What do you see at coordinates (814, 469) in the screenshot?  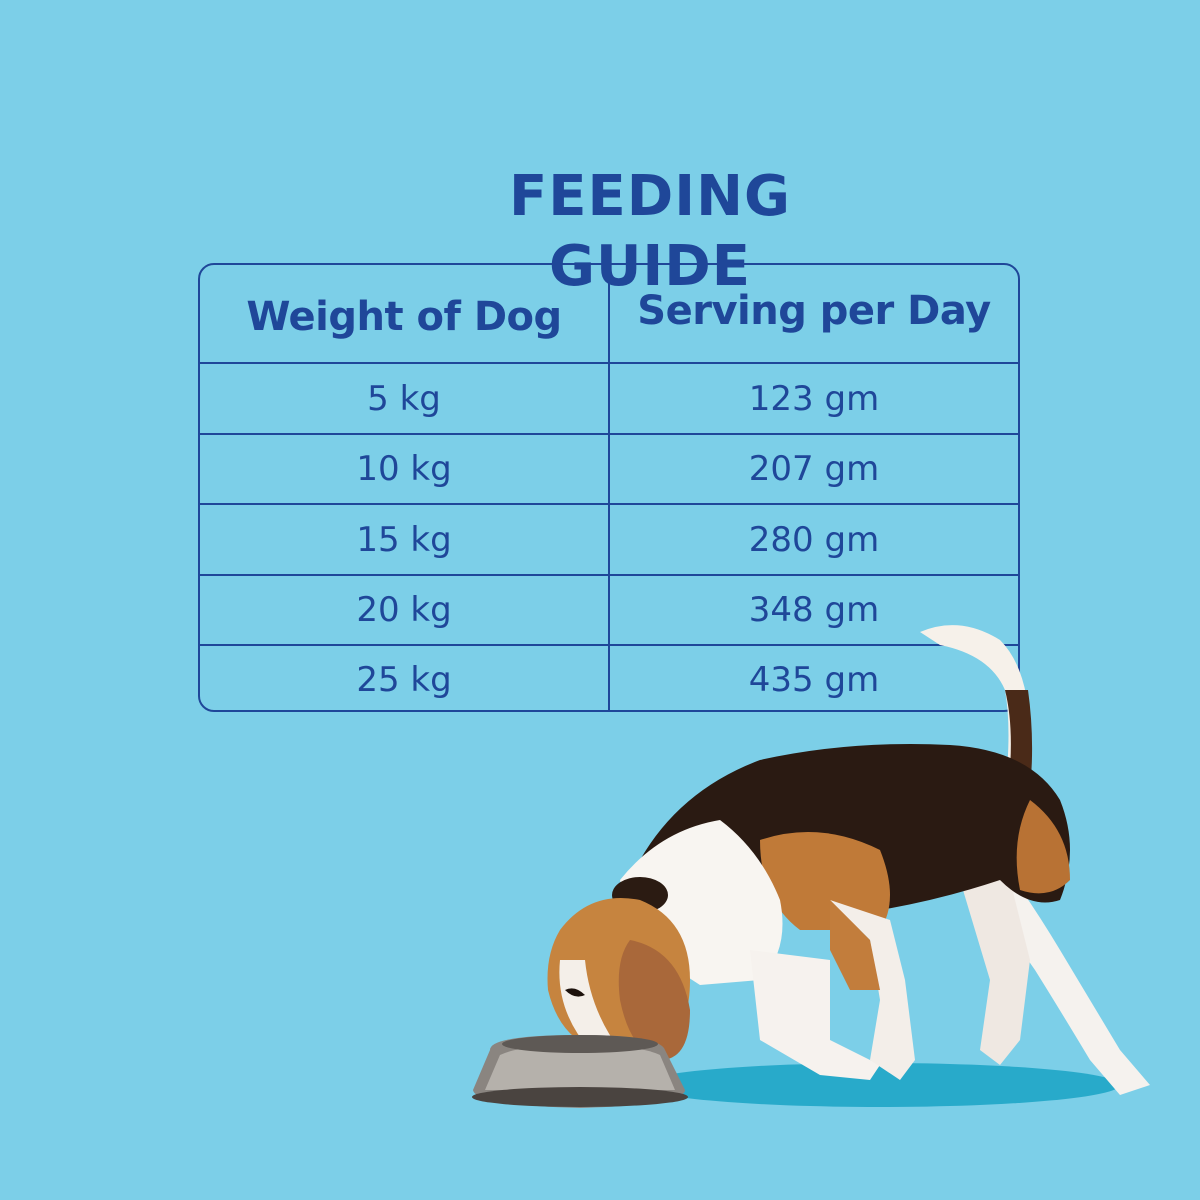 I see `serving-cell: 207 gm` at bounding box center [814, 469].